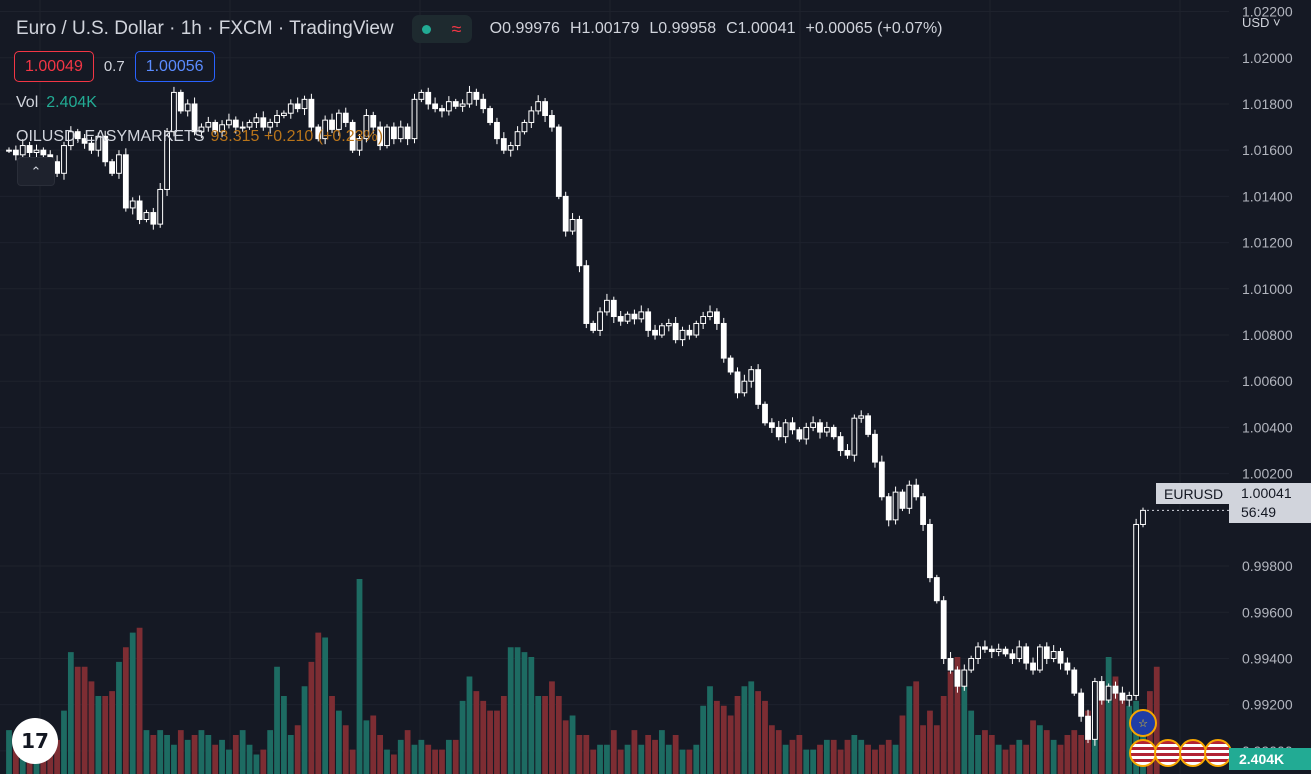 The image size is (1311, 774). I want to click on currency-selector: USD ˅, so click(1261, 22).